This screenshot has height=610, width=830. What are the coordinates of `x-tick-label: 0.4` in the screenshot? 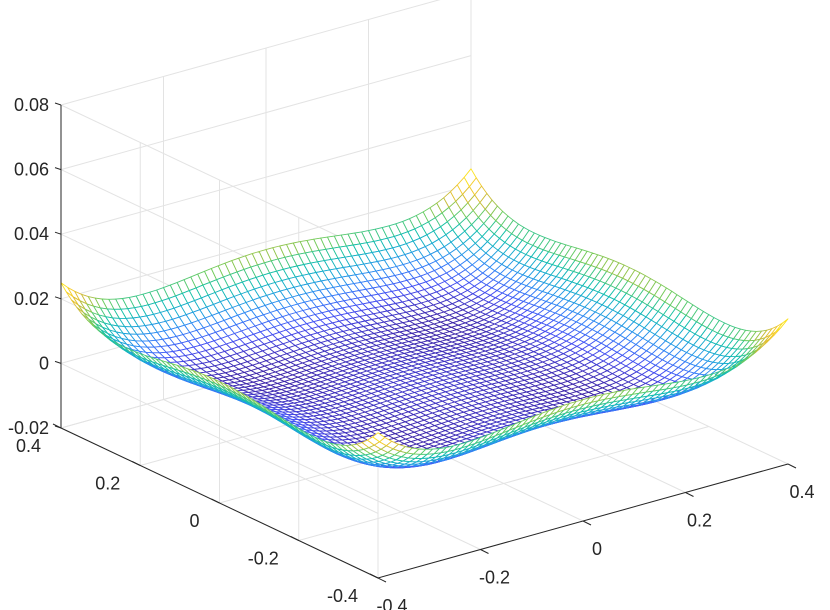 It's located at (801, 492).